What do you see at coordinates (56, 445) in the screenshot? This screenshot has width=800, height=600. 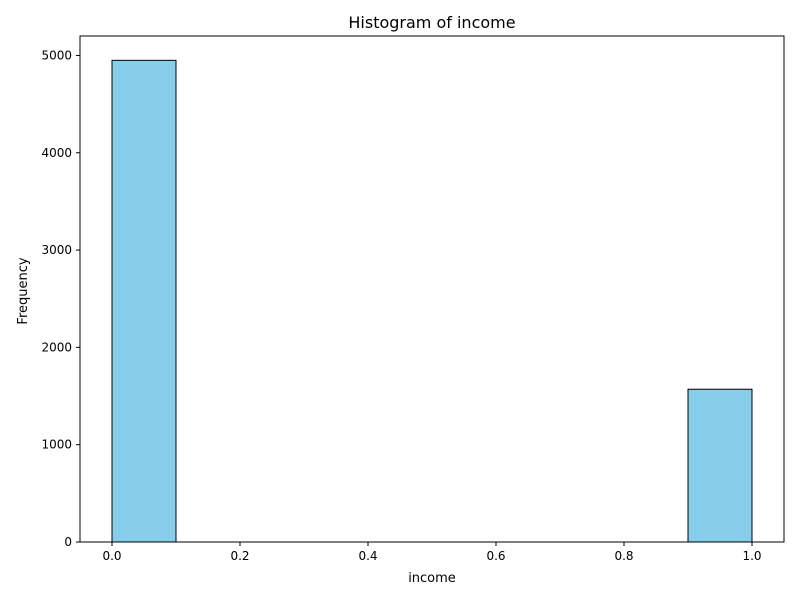 I see `y-tick-label: 1000` at bounding box center [56, 445].